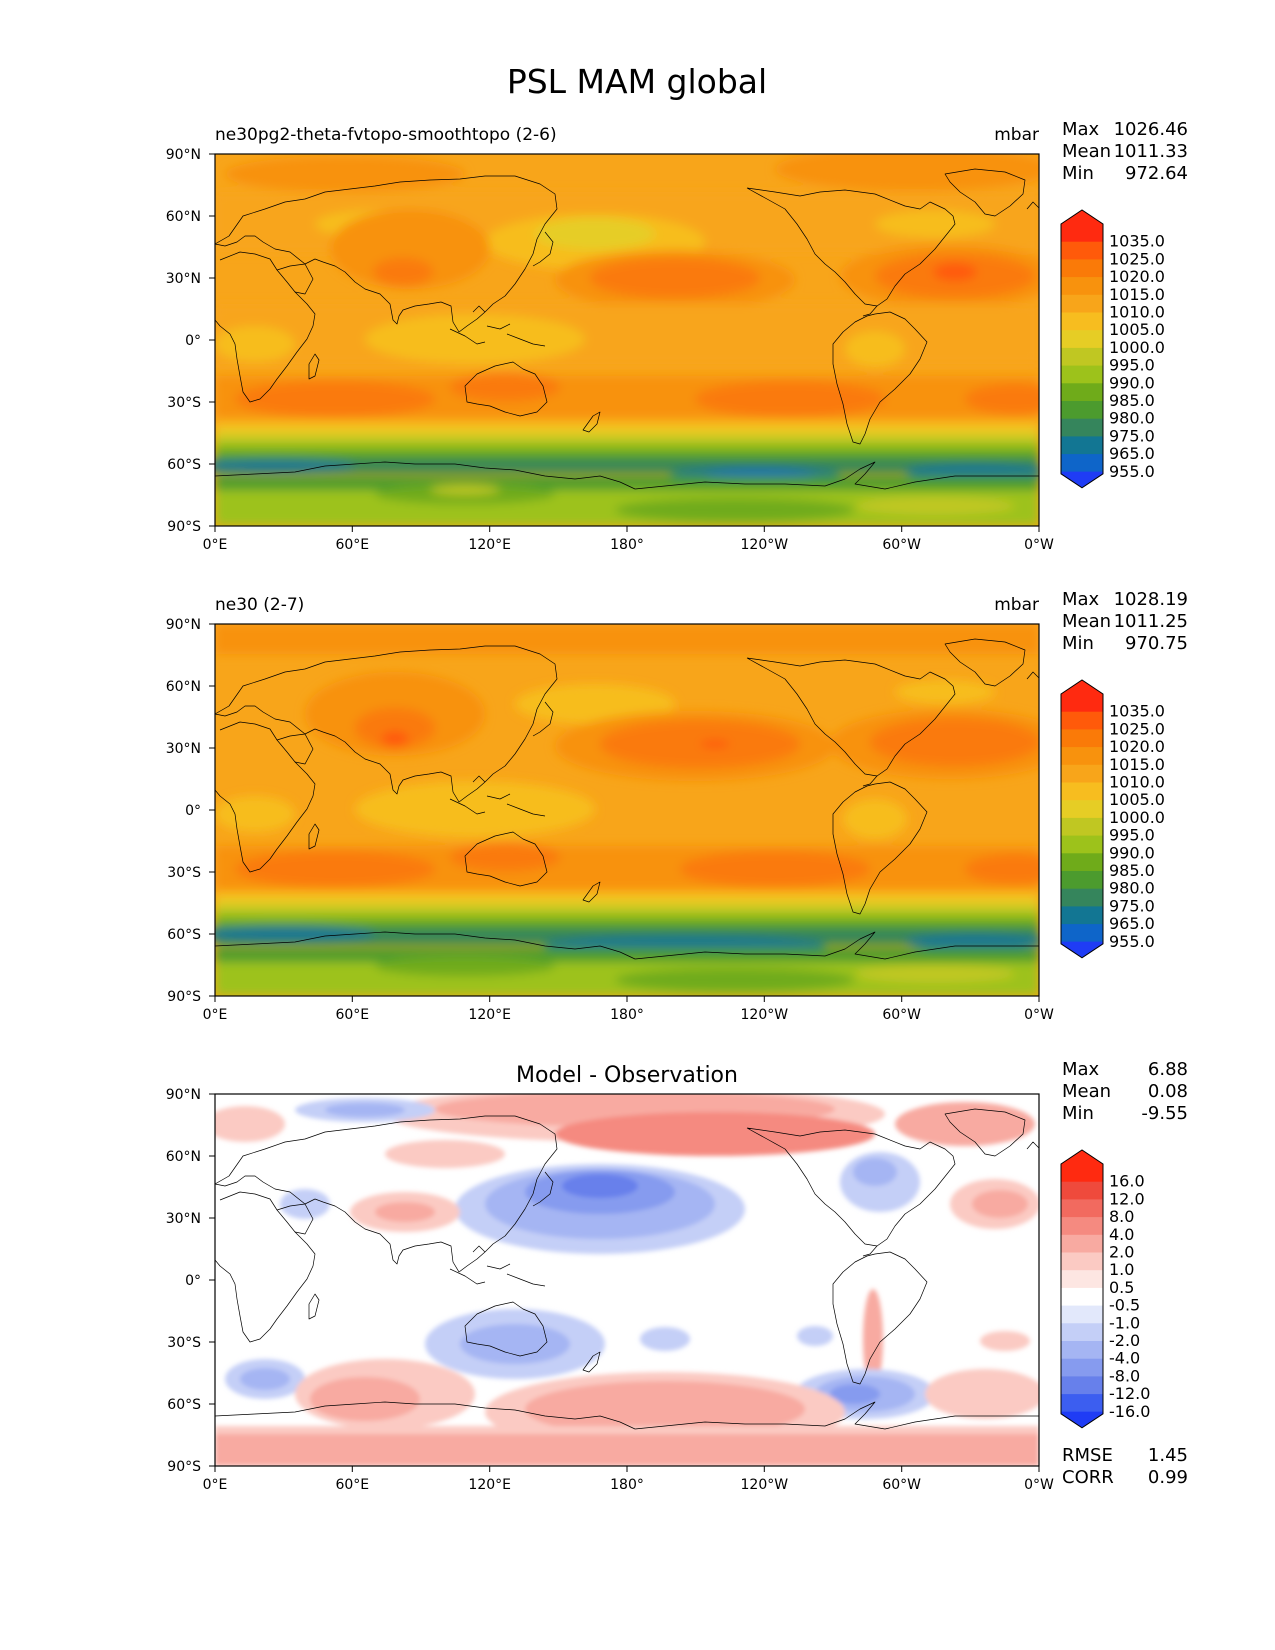 This screenshot has width=1275, height=1650. Describe the element at coordinates (193, 1281) in the screenshot. I see `lat-tick-label: 0°` at that location.